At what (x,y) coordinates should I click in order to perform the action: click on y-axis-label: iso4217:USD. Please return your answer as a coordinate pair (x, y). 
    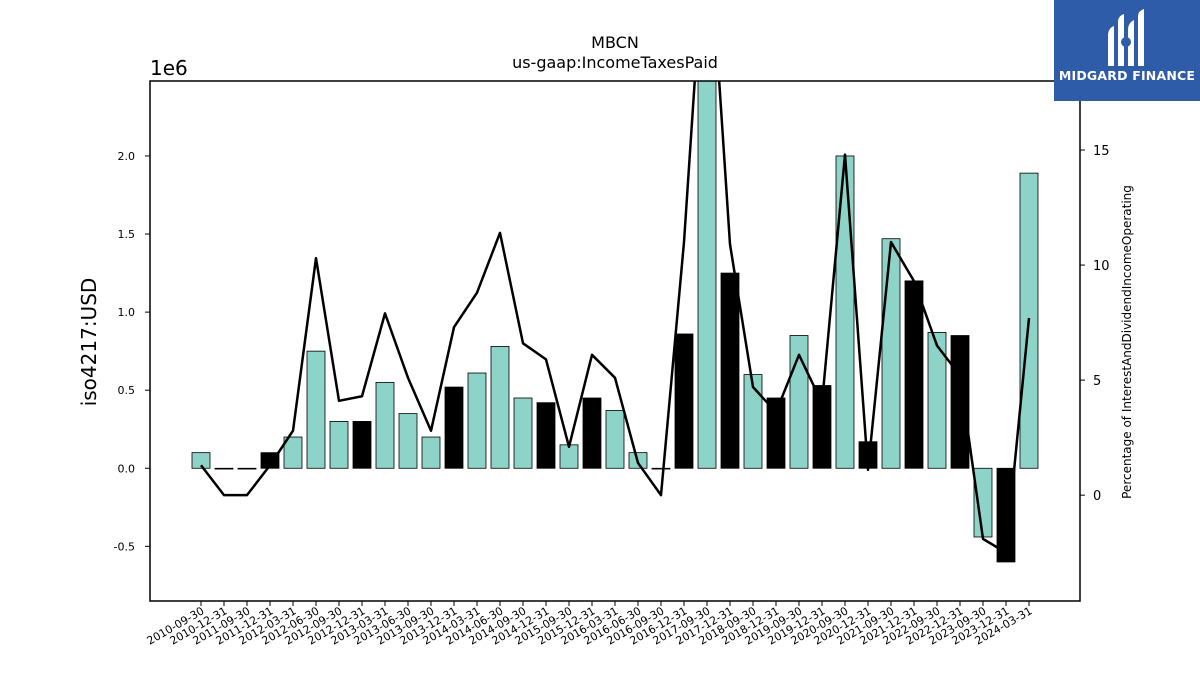
    Looking at the image, I should click on (89, 342).